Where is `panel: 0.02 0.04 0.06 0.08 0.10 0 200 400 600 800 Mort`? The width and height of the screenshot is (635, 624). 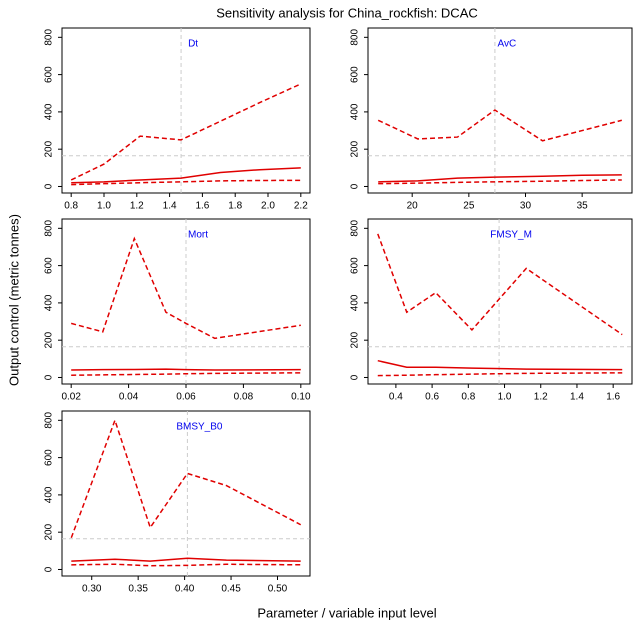 panel: 0.02 0.04 0.06 0.08 0.10 0 200 400 600 800 Mort is located at coordinates (177, 310).